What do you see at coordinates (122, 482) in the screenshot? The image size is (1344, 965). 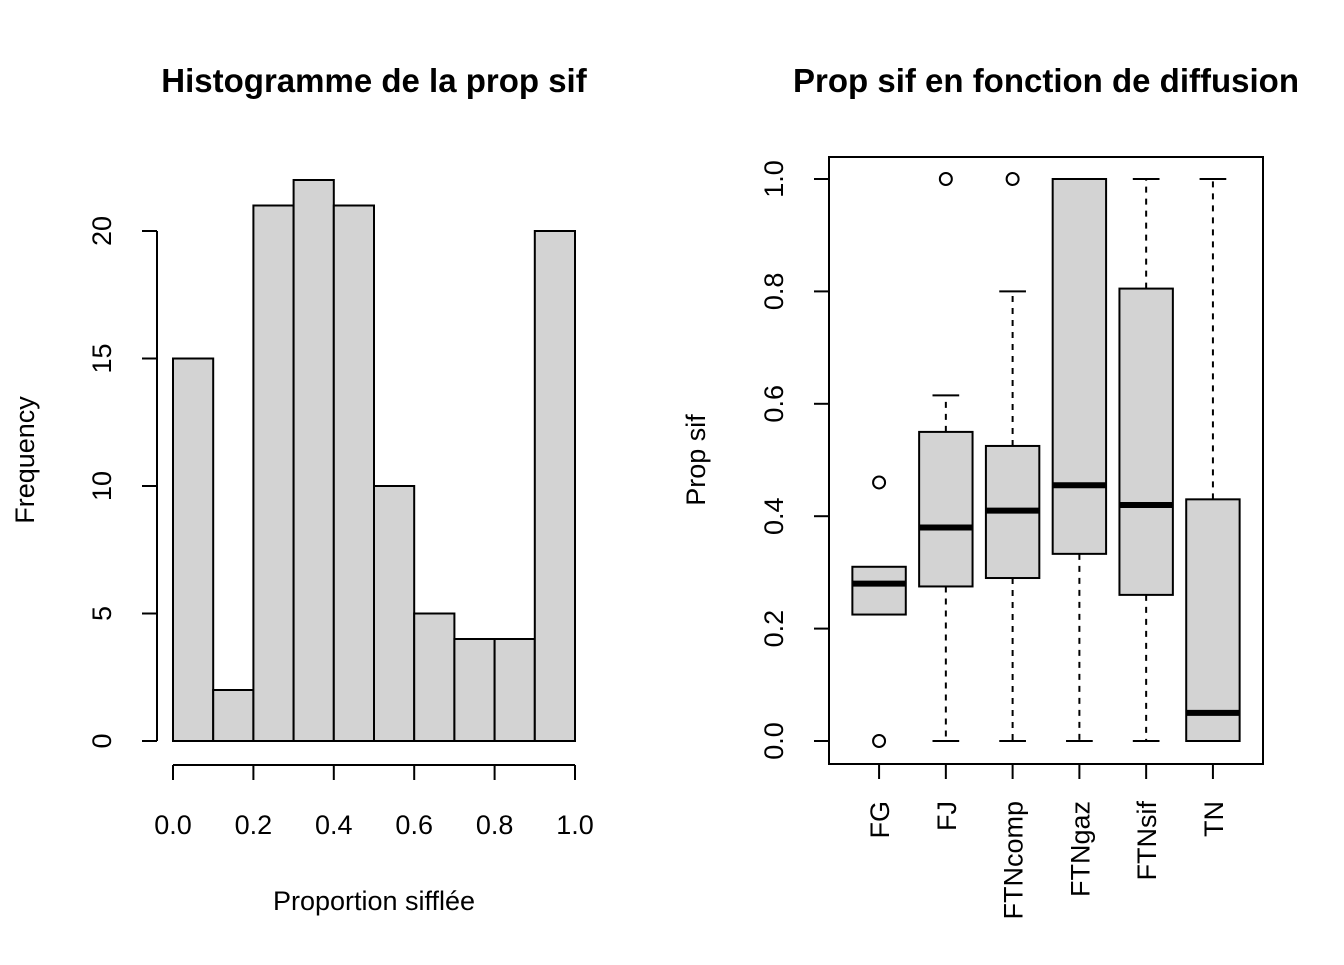 I see `histogram-y-axis: 0 5 10 15 20` at bounding box center [122, 482].